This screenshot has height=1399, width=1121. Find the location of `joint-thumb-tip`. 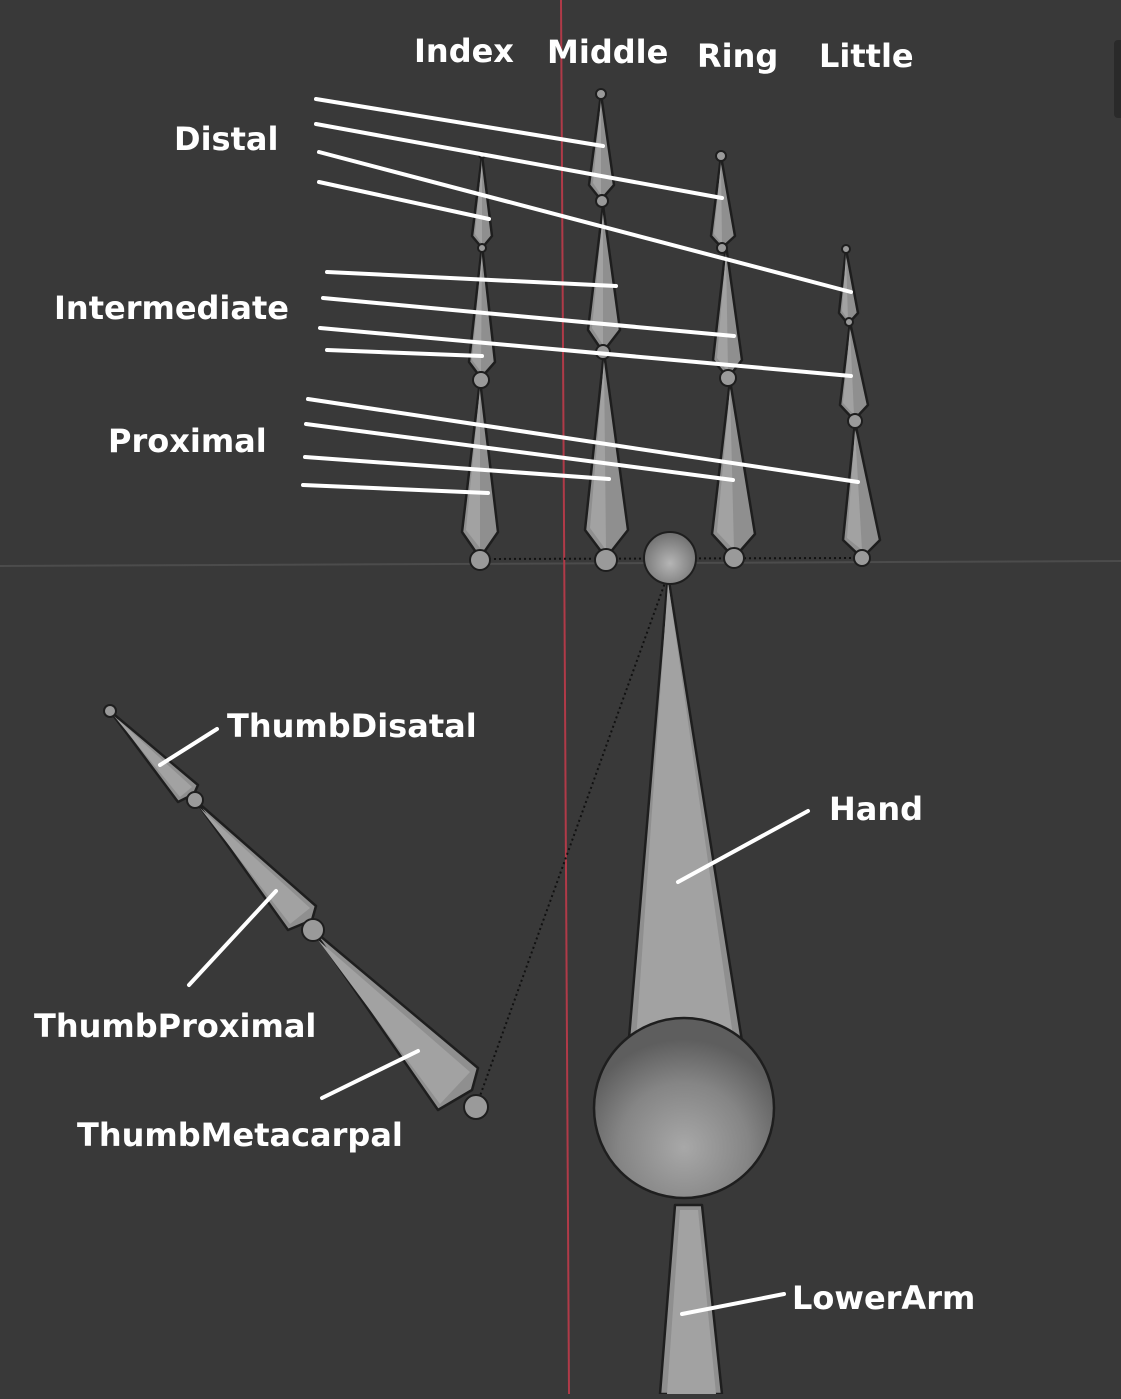

joint-thumb-tip is located at coordinates (110, 711).